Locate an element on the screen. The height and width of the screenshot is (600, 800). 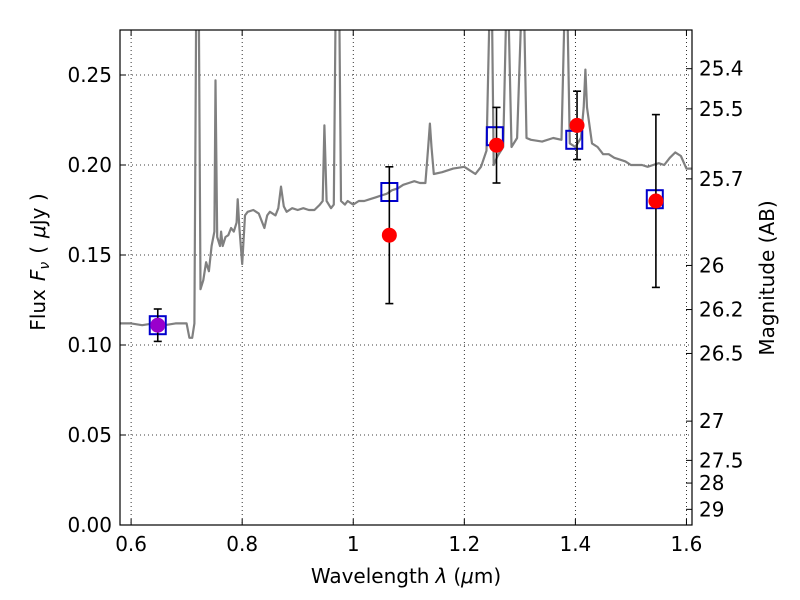
x-tick-label: 1 is located at coordinates (353, 544).